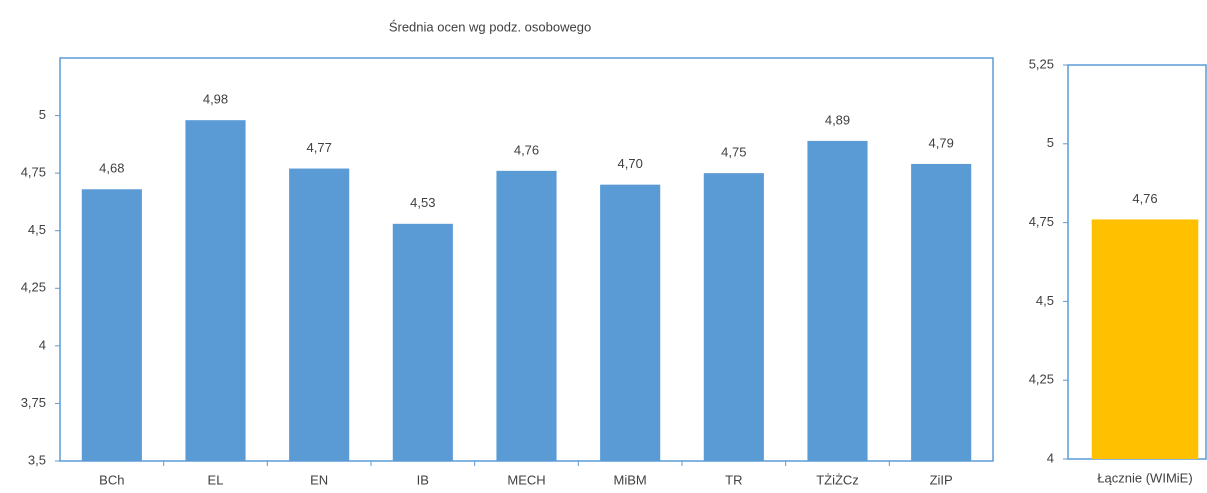 The width and height of the screenshot is (1207, 493). I want to click on x-tick-label: Łącznie (WIMiE), so click(1144, 477).